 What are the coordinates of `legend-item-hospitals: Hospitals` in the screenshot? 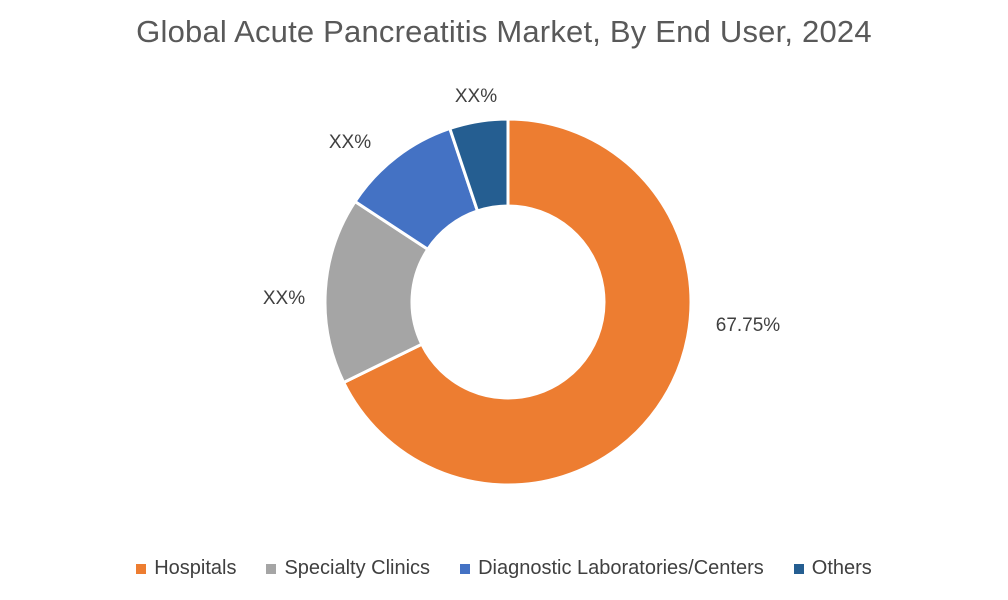 It's located at (186, 568).